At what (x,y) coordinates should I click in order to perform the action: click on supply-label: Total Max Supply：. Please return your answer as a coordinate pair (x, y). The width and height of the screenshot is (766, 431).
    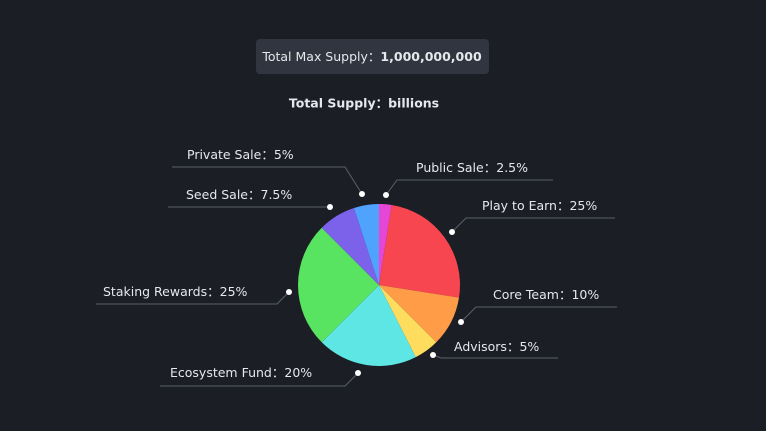
    Looking at the image, I should click on (320, 56).